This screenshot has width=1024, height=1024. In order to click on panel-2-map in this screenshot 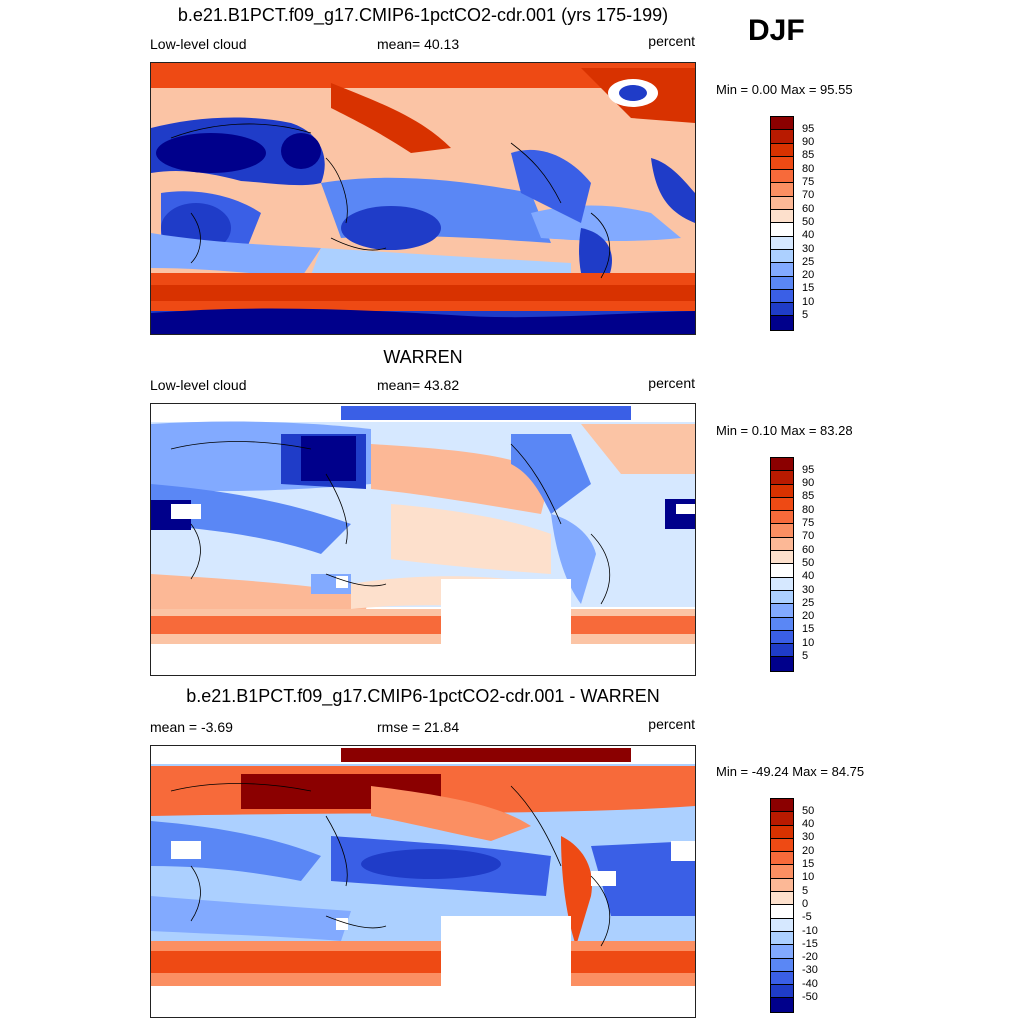, I will do `click(423, 539)`.